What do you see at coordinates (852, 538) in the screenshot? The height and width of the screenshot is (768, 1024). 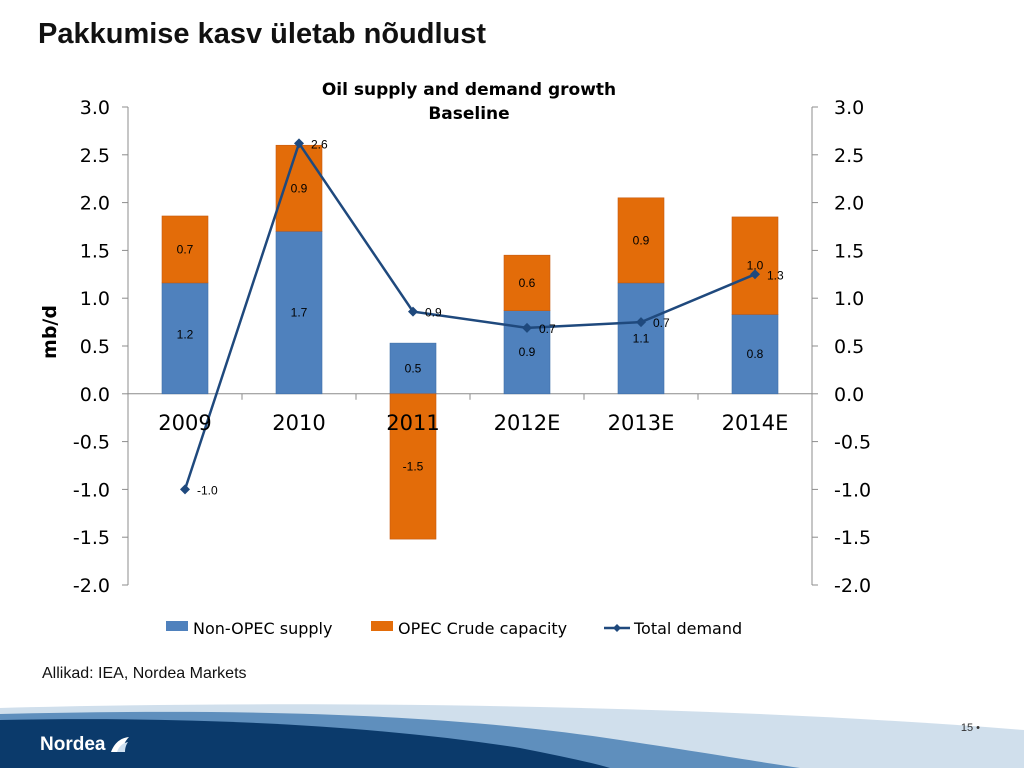 I see `y-tick-label-right: -1.5` at bounding box center [852, 538].